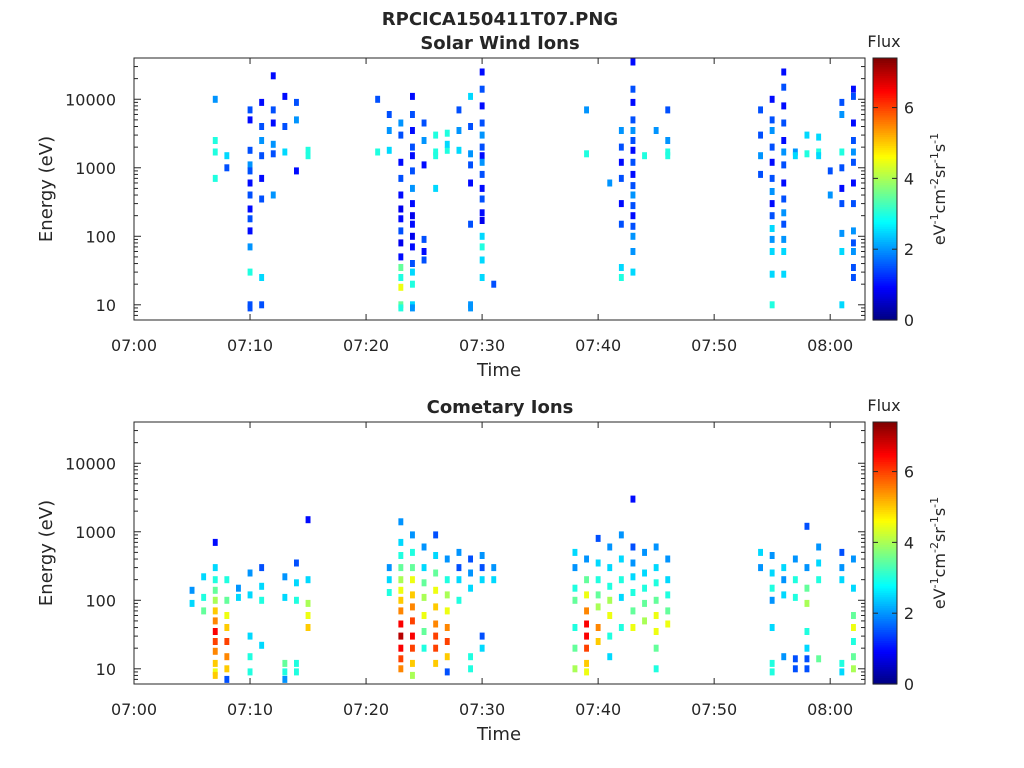 Image resolution: width=1024 pixels, height=768 pixels. Describe the element at coordinates (883, 41) in the screenshot. I see `panel1-colorbar-title: Flux` at that location.